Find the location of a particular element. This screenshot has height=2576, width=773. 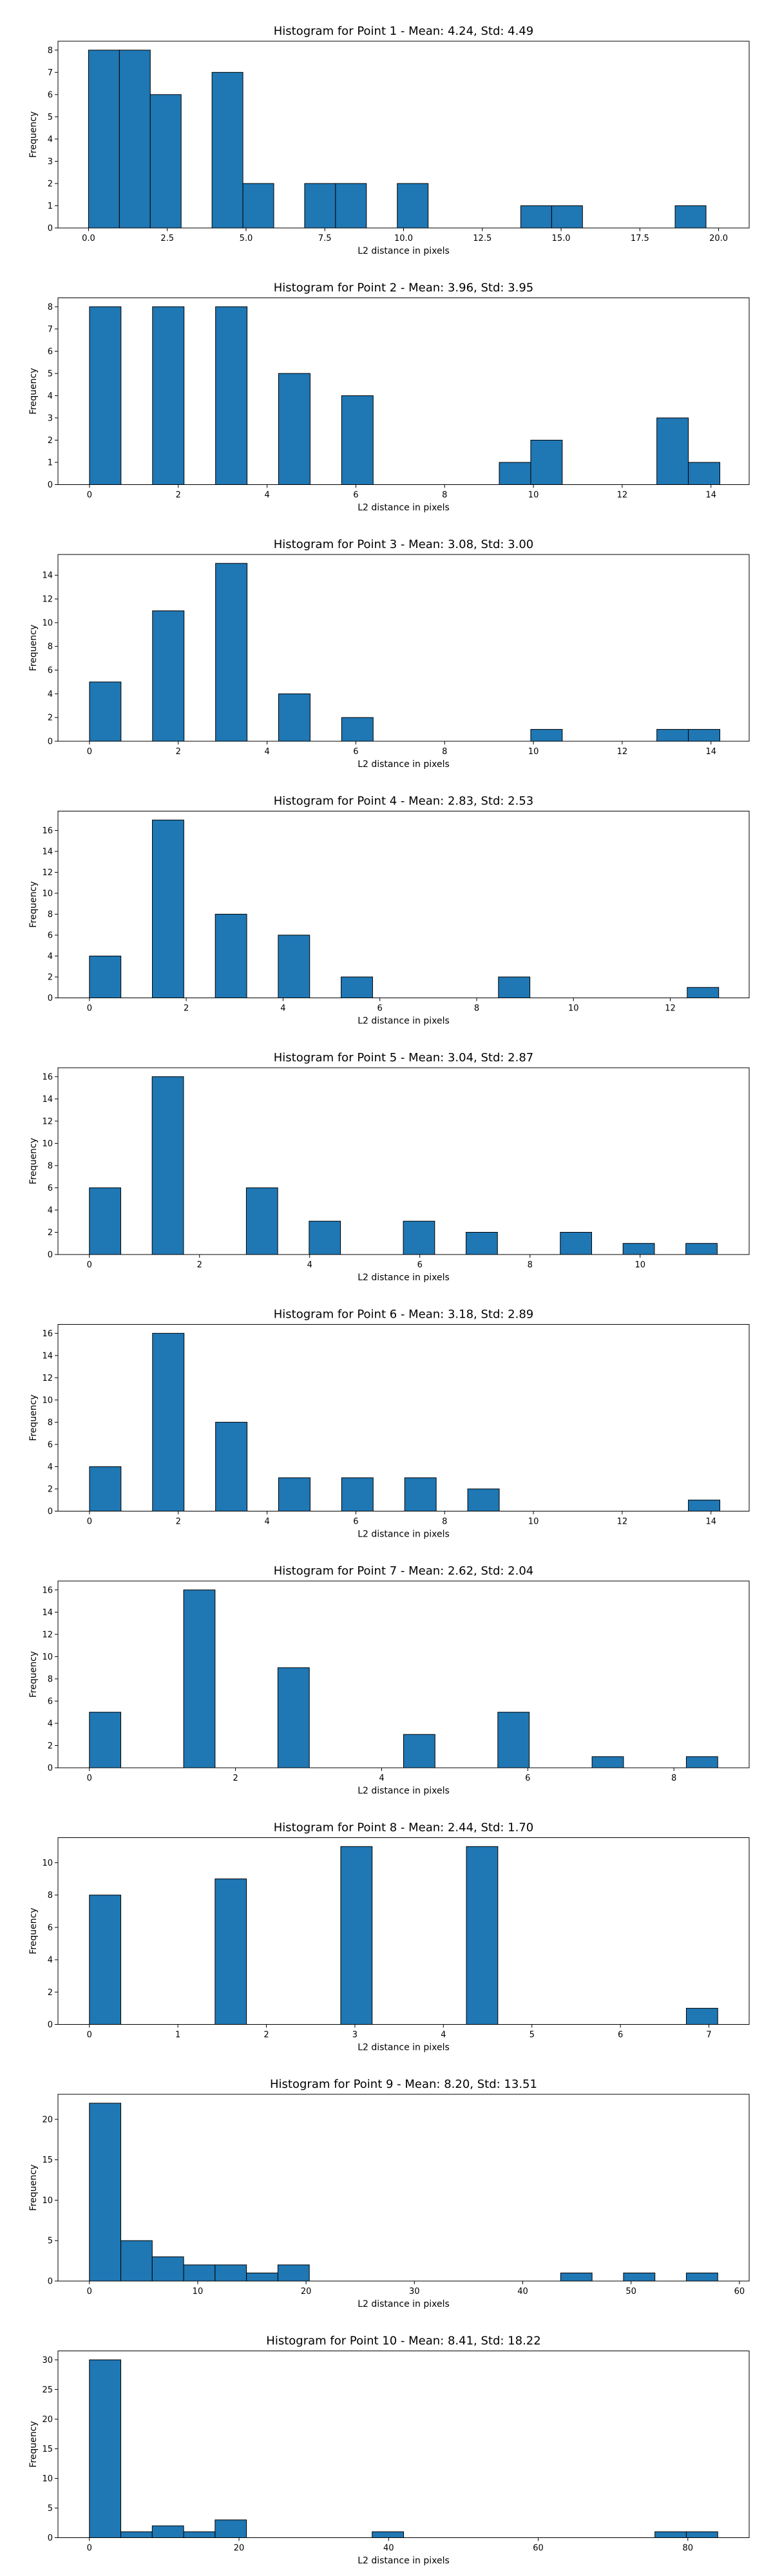

x-tick-label: 0.0 is located at coordinates (88, 239).